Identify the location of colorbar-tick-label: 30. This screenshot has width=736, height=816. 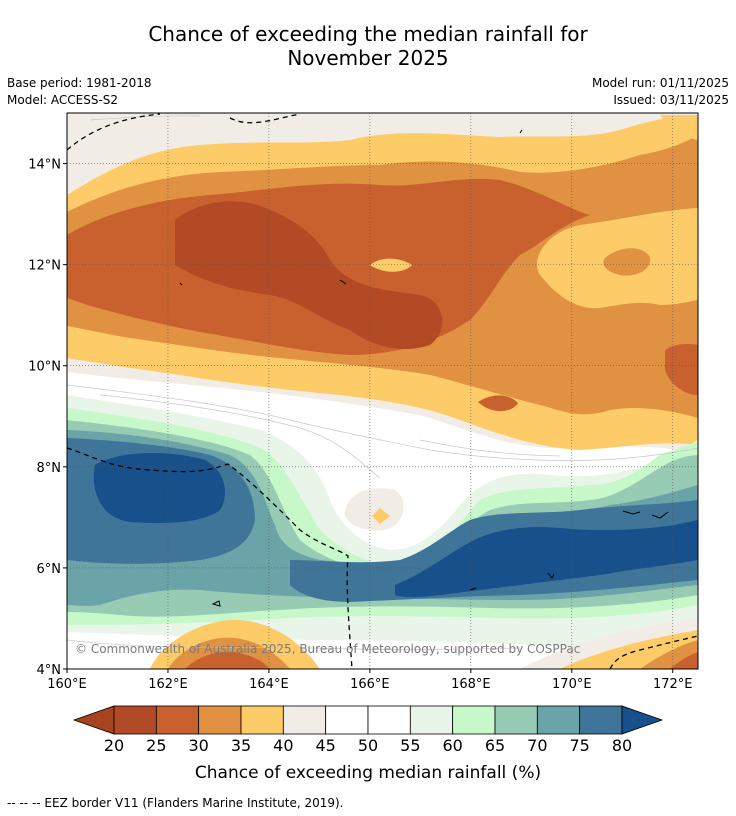
(198, 745).